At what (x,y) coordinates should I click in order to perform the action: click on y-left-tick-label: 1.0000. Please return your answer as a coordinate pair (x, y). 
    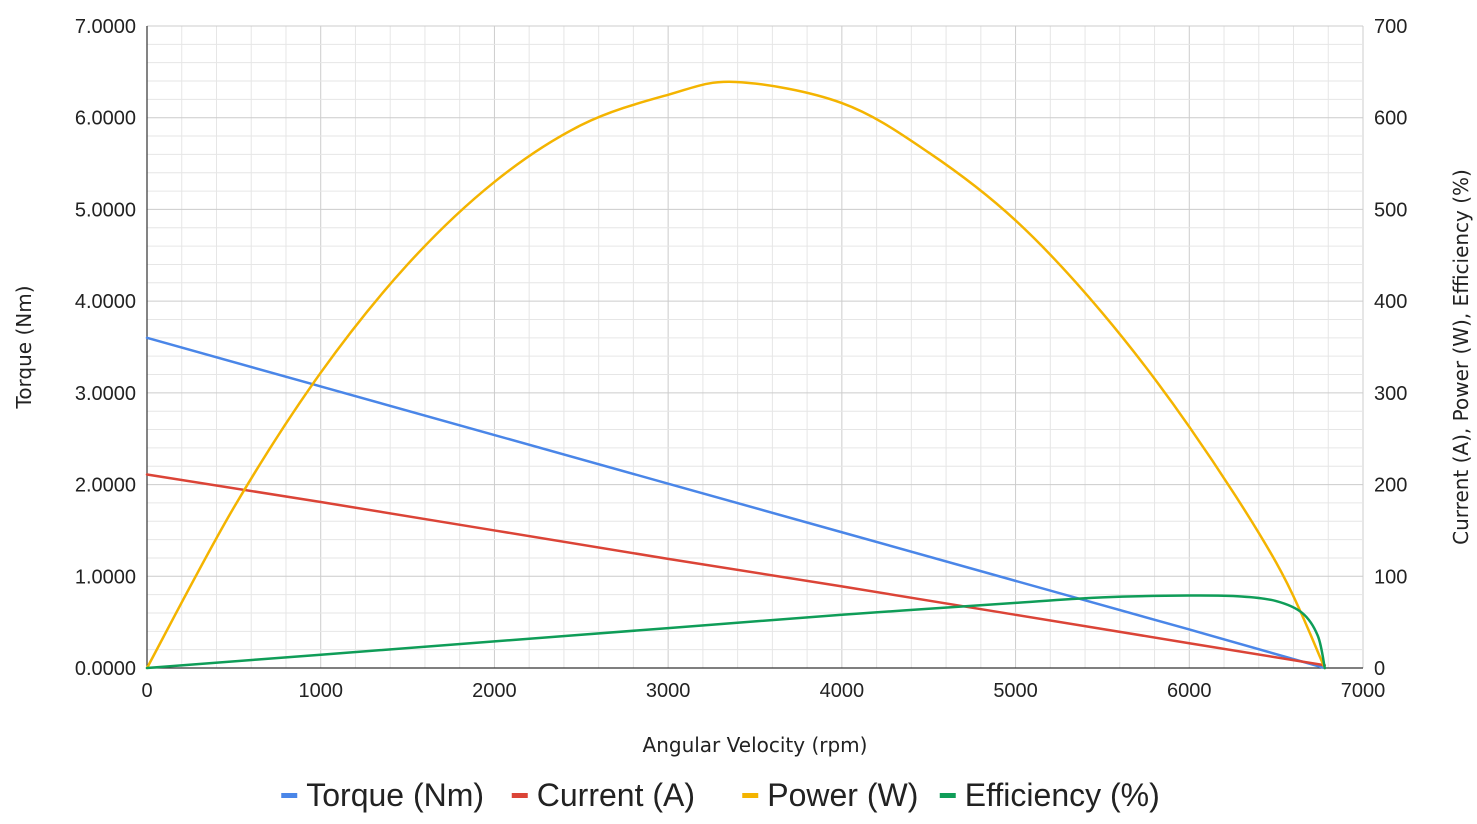
    Looking at the image, I should click on (105, 577).